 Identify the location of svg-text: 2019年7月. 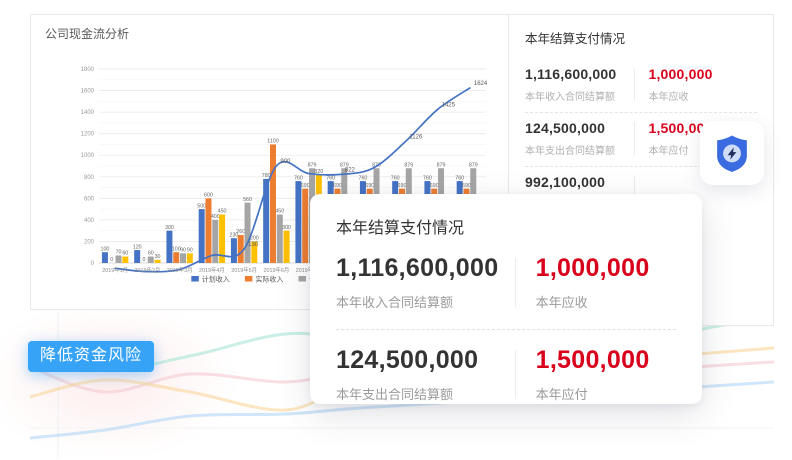
(309, 270).